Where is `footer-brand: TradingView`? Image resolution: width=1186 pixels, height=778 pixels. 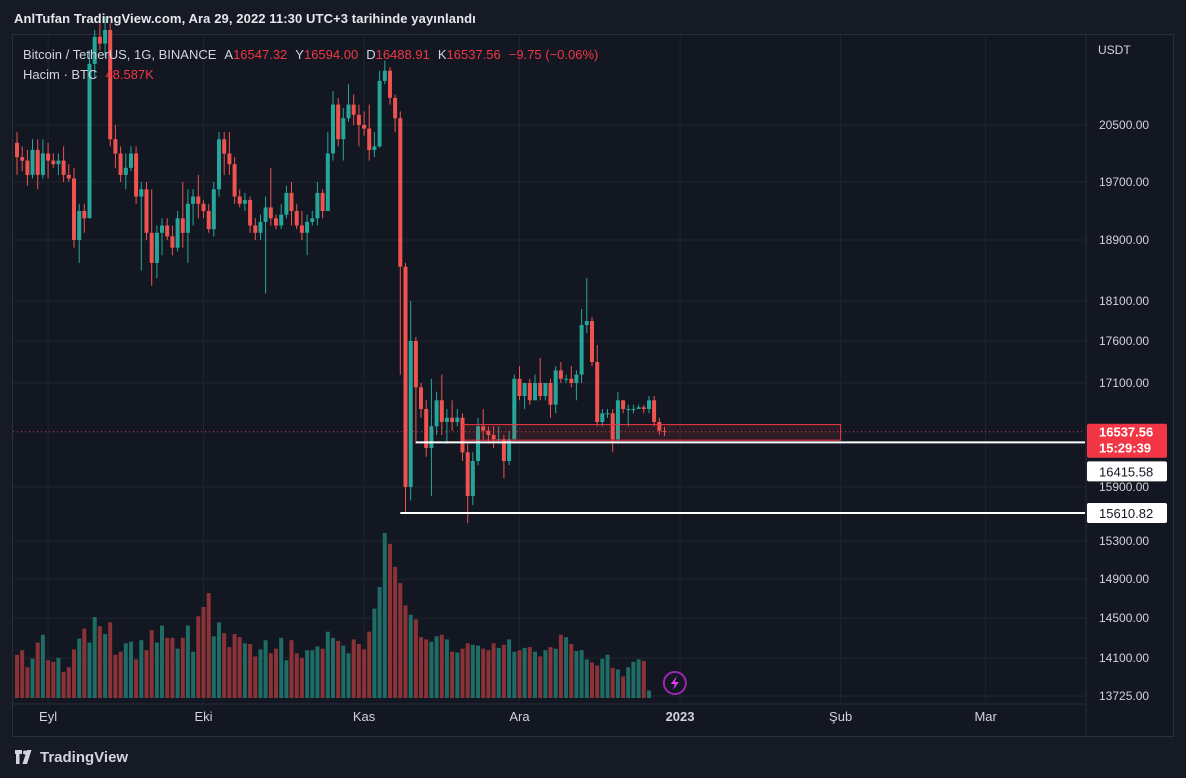
footer-brand: TradingView is located at coordinates (84, 757).